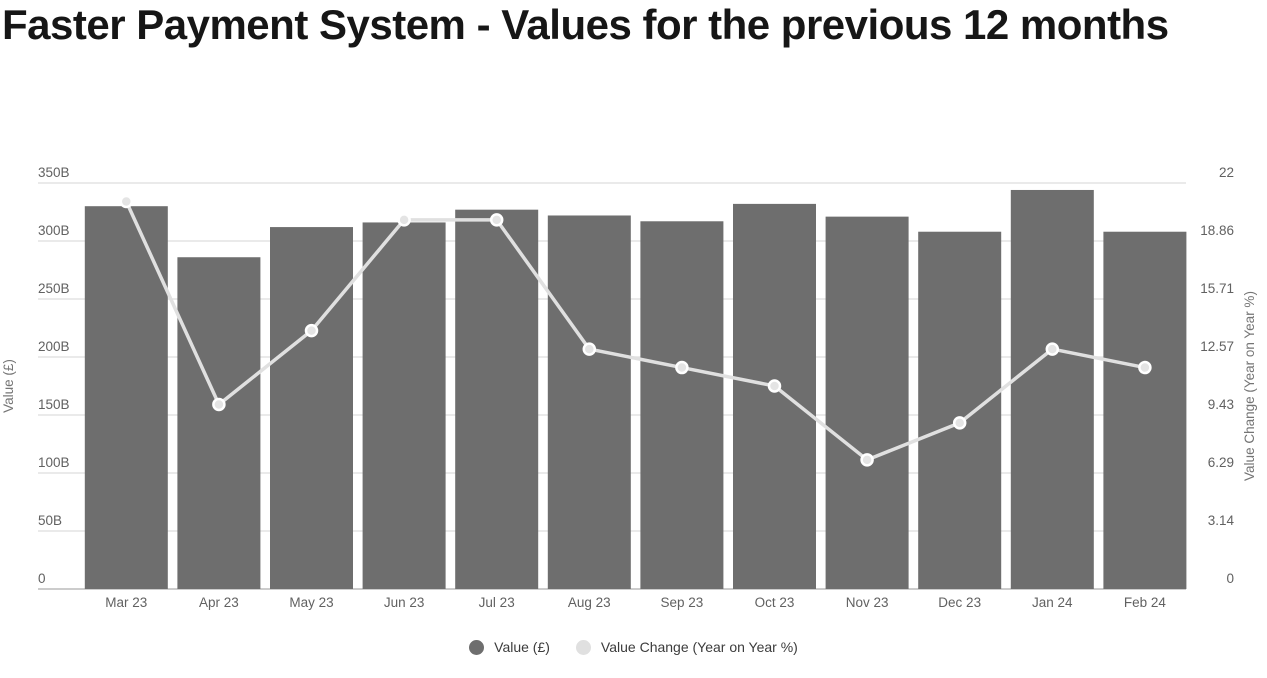 Image resolution: width=1267 pixels, height=678 pixels. Describe the element at coordinates (404, 602) in the screenshot. I see `x-axis-label: Jun 23` at that location.